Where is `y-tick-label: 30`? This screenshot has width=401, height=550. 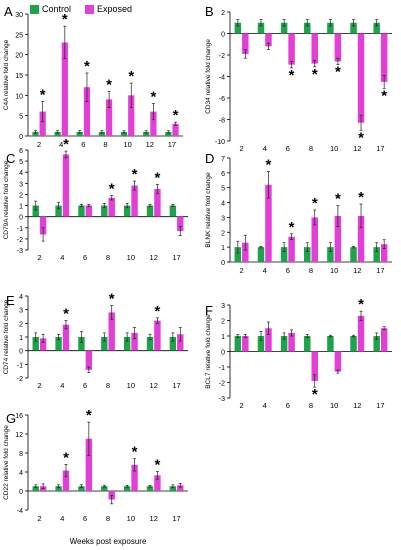
y-tick-label: 30 is located at coordinates (19, 15).